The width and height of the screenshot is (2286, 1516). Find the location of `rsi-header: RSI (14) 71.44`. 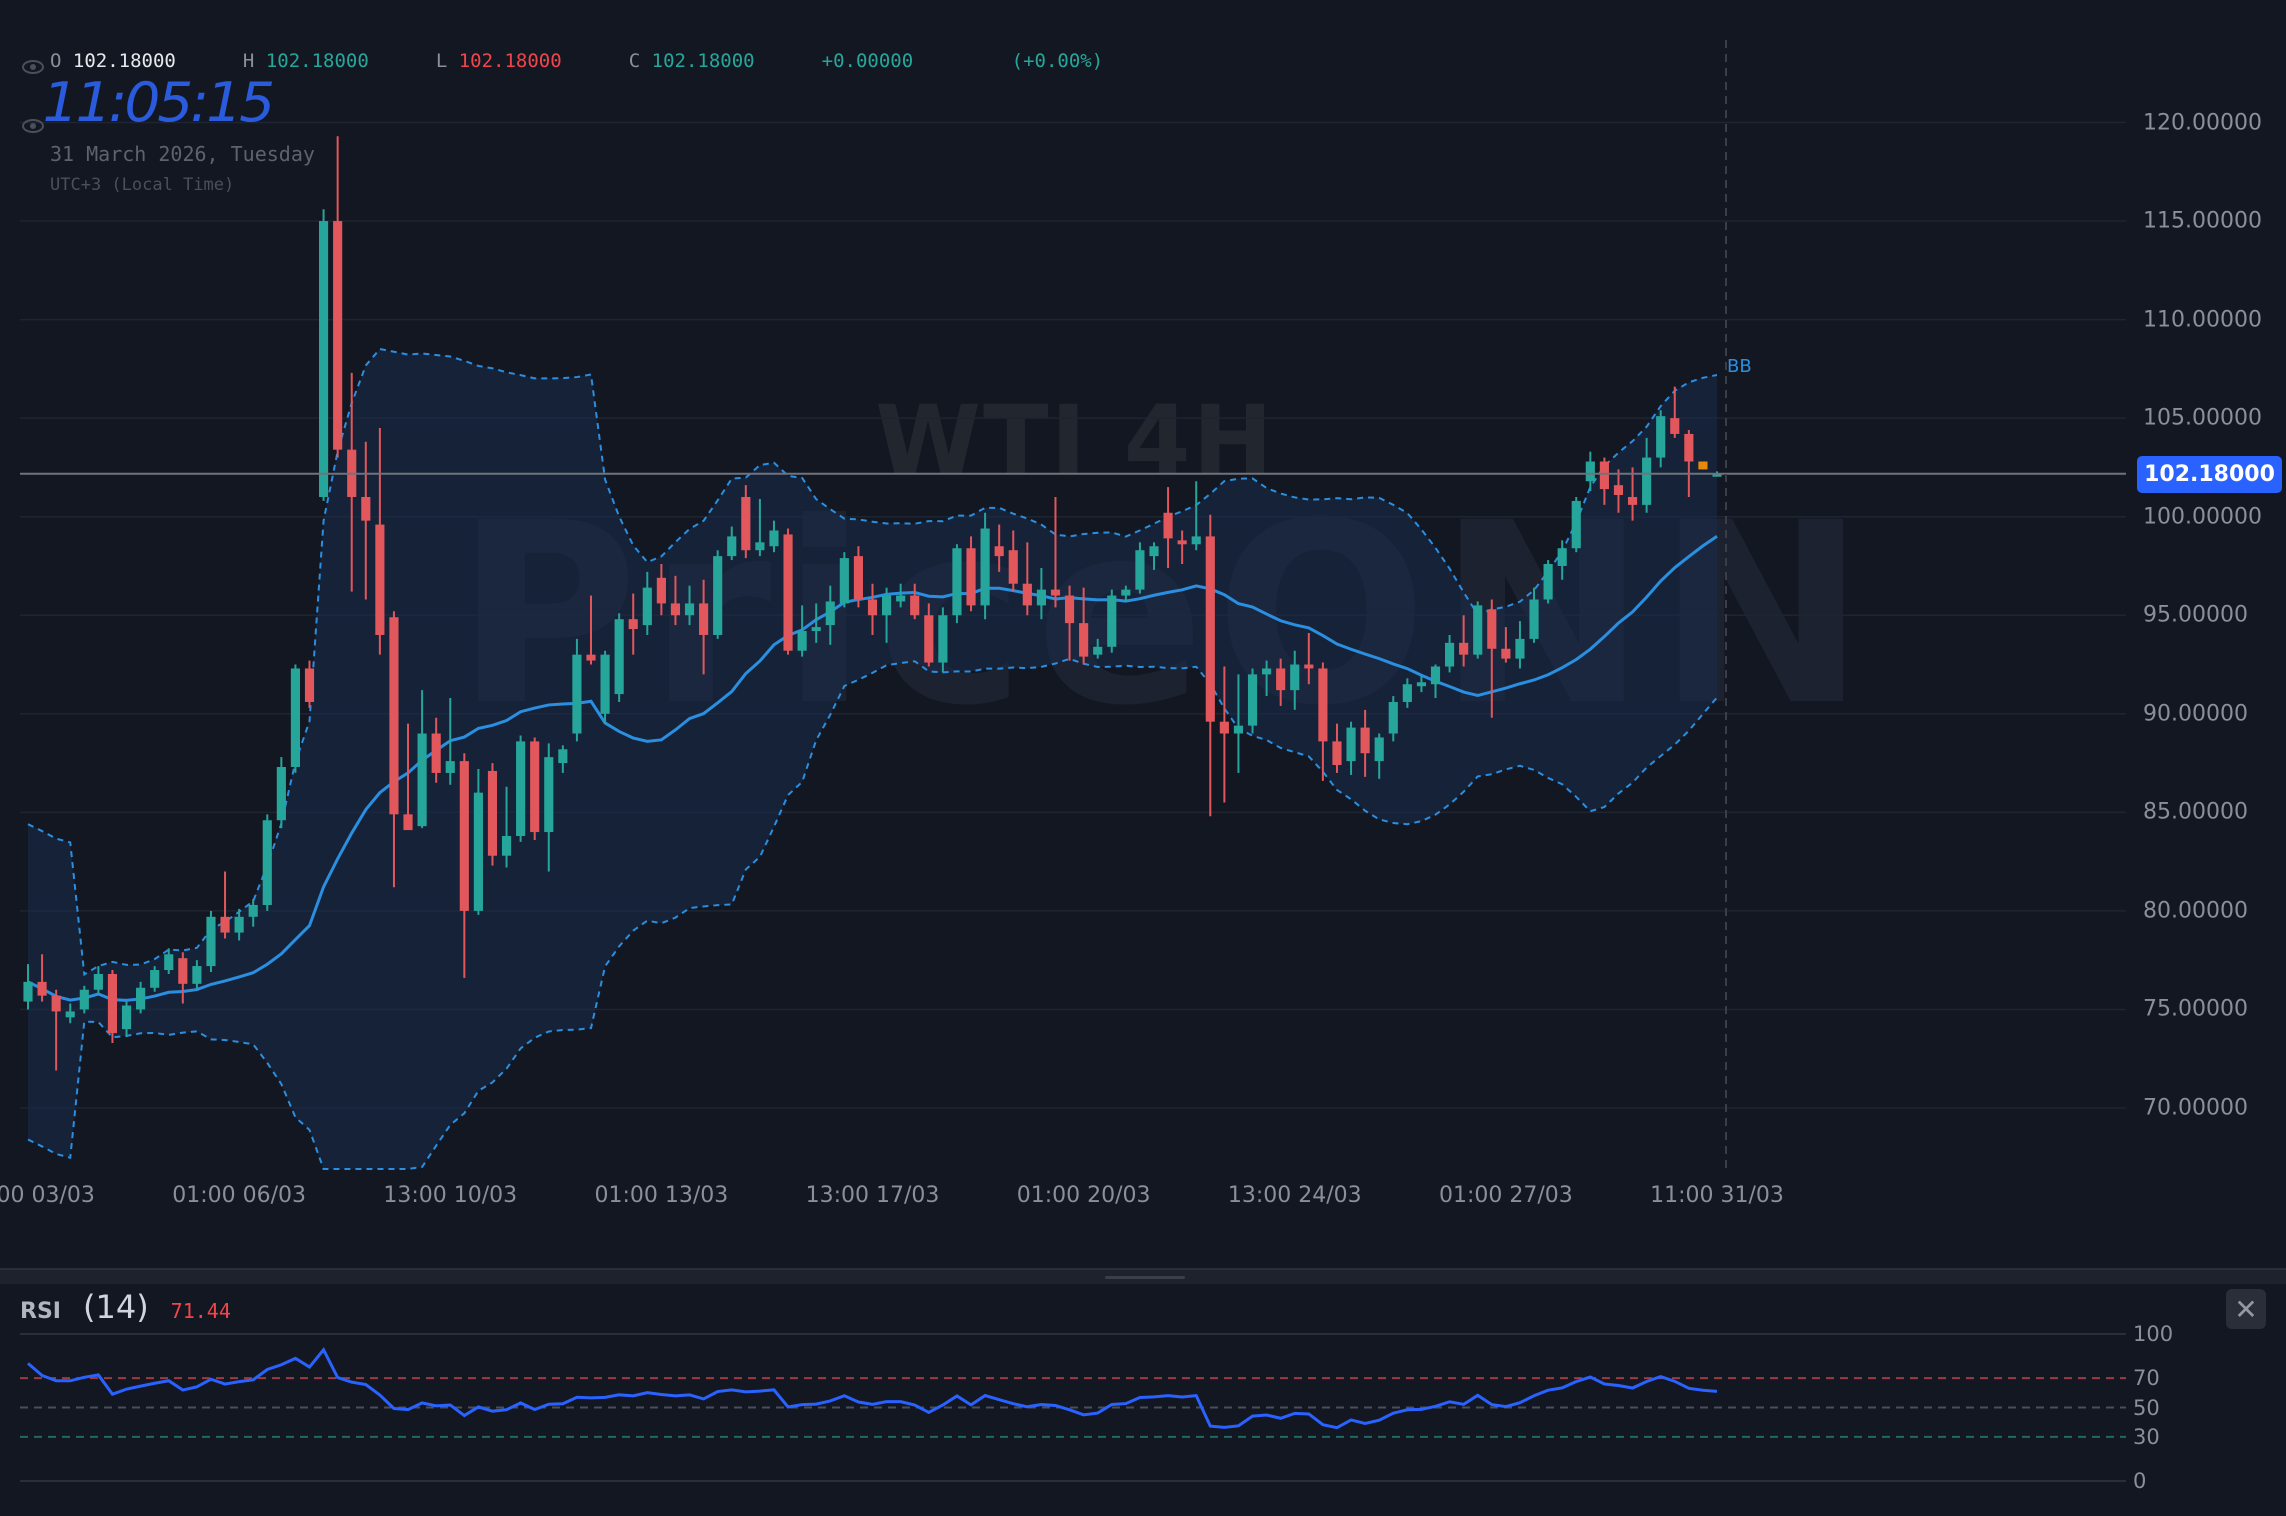

rsi-header: RSI (14) 71.44 is located at coordinates (125, 1307).